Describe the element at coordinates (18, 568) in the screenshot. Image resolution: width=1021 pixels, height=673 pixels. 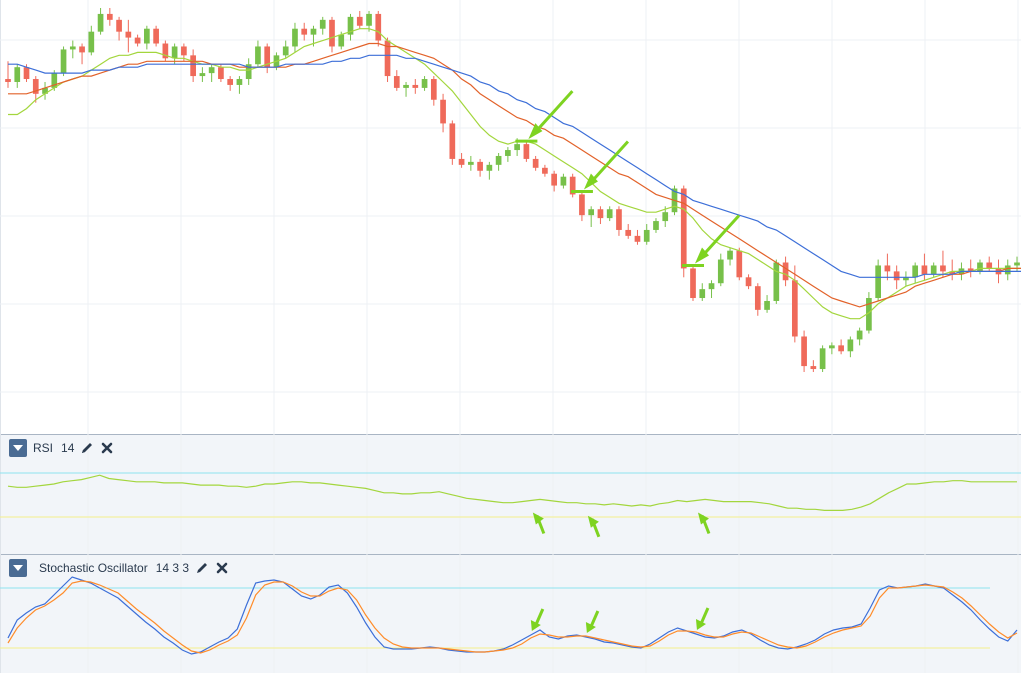
I see `stoch-collapse-button` at that location.